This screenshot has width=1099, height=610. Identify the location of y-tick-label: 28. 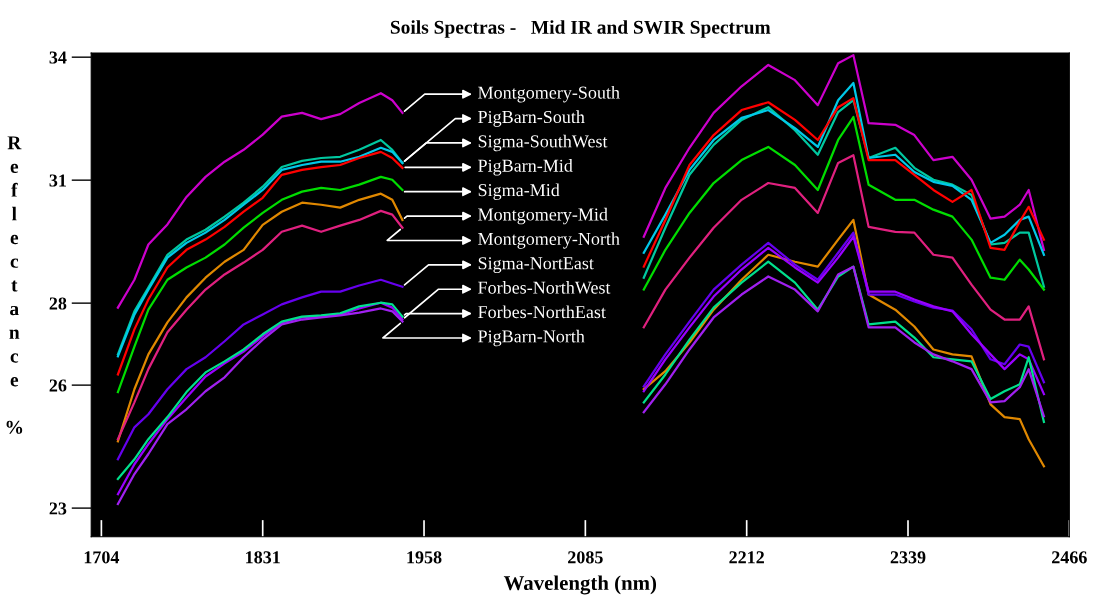
(58, 303).